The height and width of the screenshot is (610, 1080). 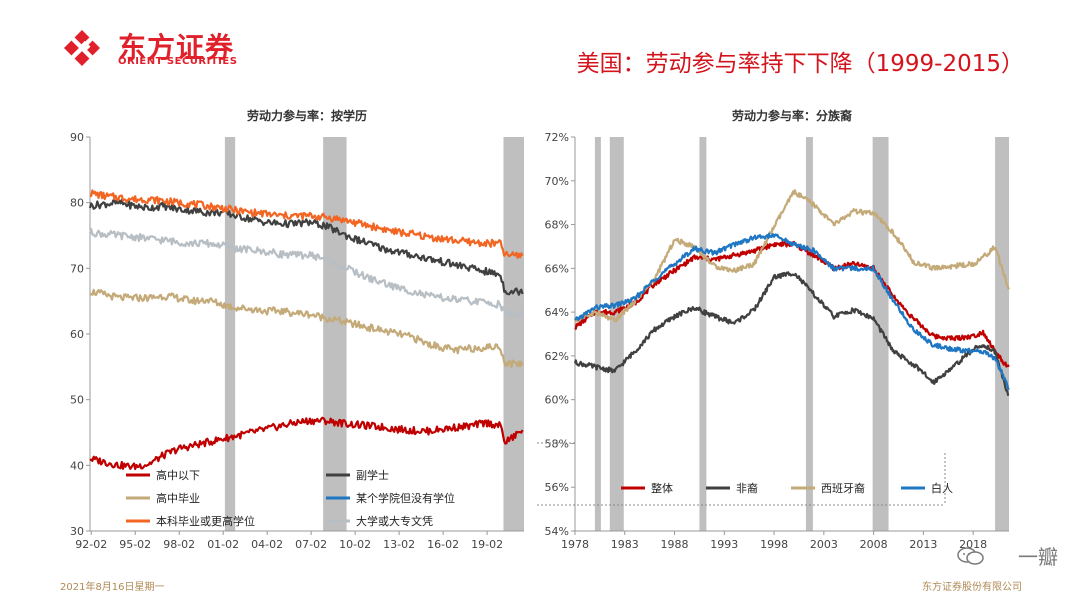 I want to click on y-tick-label: 60, so click(x=77, y=334).